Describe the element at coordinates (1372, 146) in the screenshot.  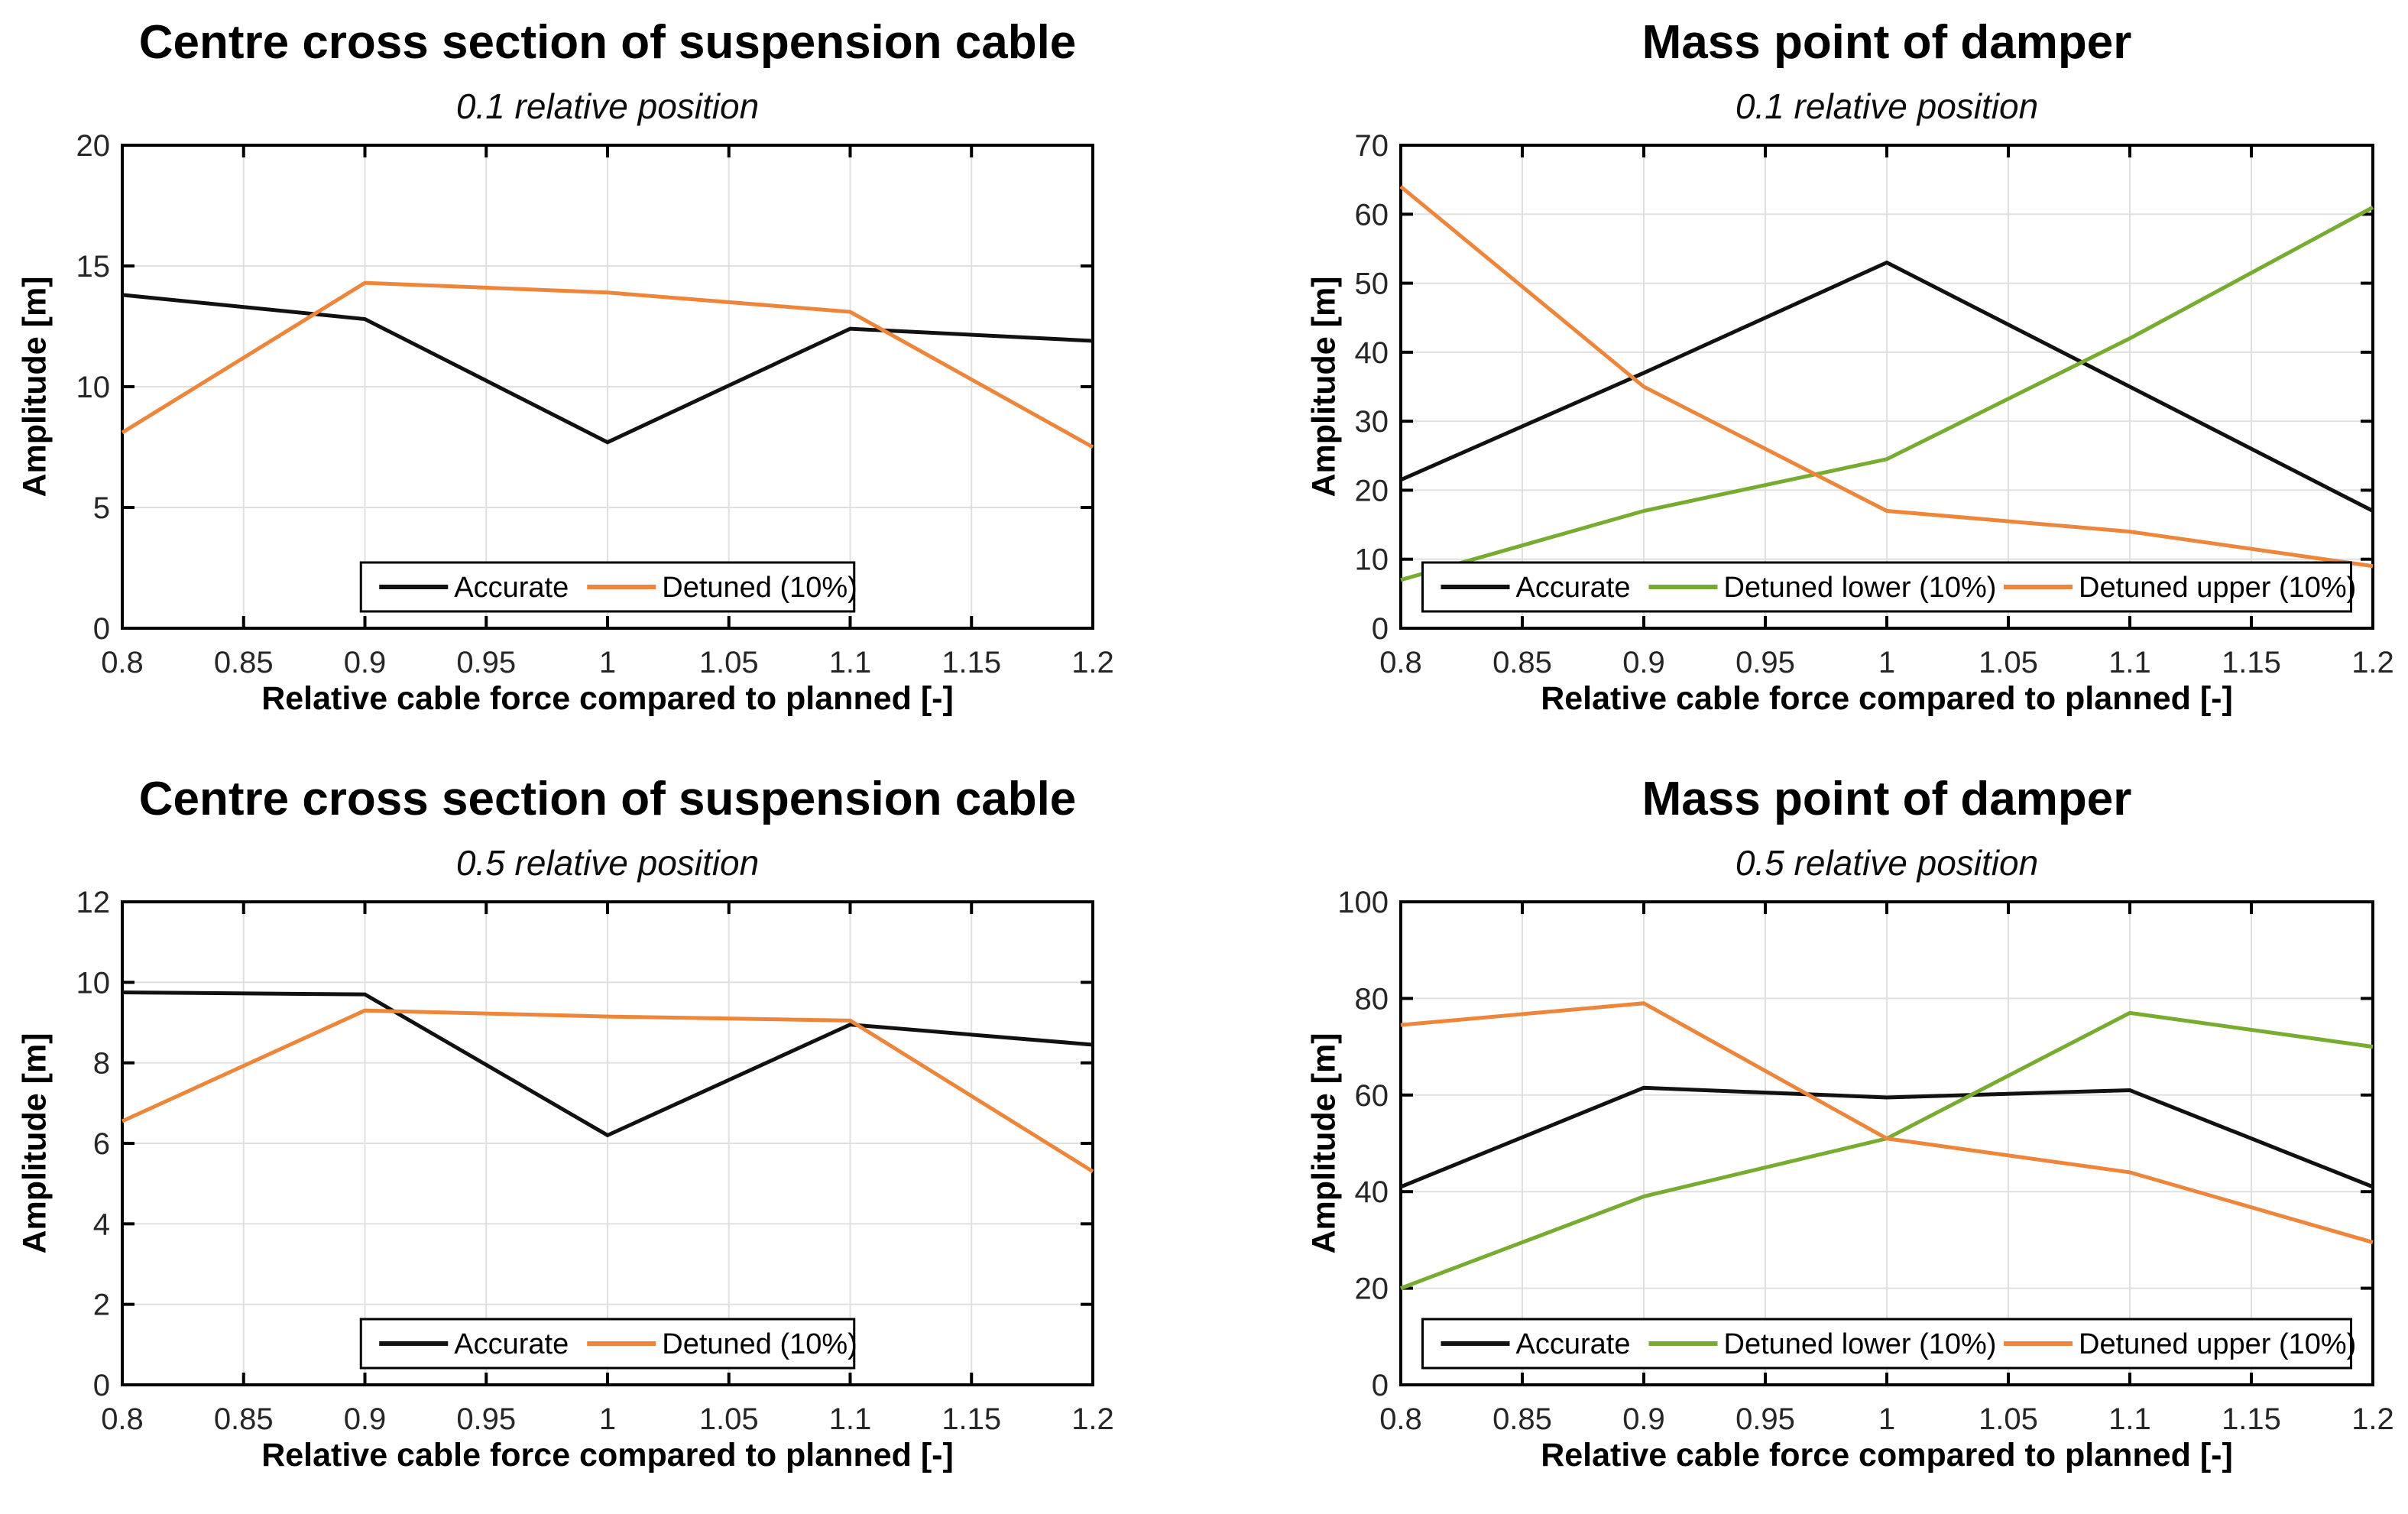
I see `y-tick-label: 70` at that location.